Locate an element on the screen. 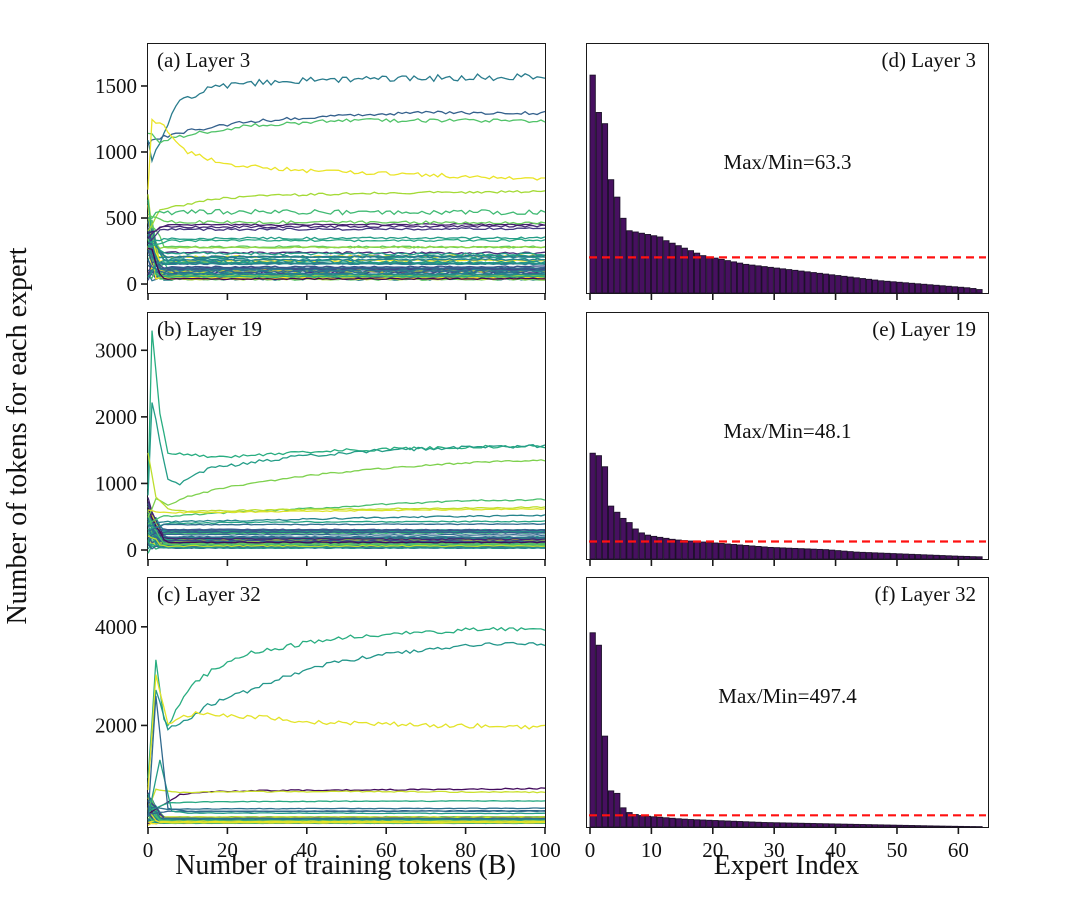 The height and width of the screenshot is (906, 1080). panel-d-annotation: Max/Min=63.3 is located at coordinates (787, 162).